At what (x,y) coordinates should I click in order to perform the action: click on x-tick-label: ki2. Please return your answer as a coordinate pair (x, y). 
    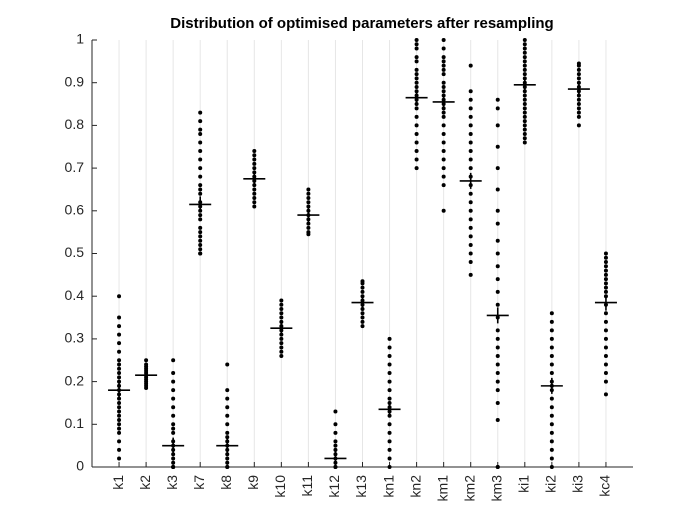
    Looking at the image, I should click on (551, 484).